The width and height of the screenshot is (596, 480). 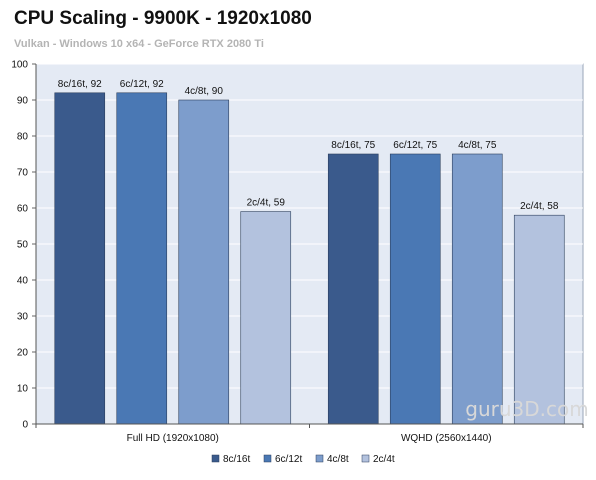 I want to click on data-label: 2c/4t, 58, so click(x=539, y=206).